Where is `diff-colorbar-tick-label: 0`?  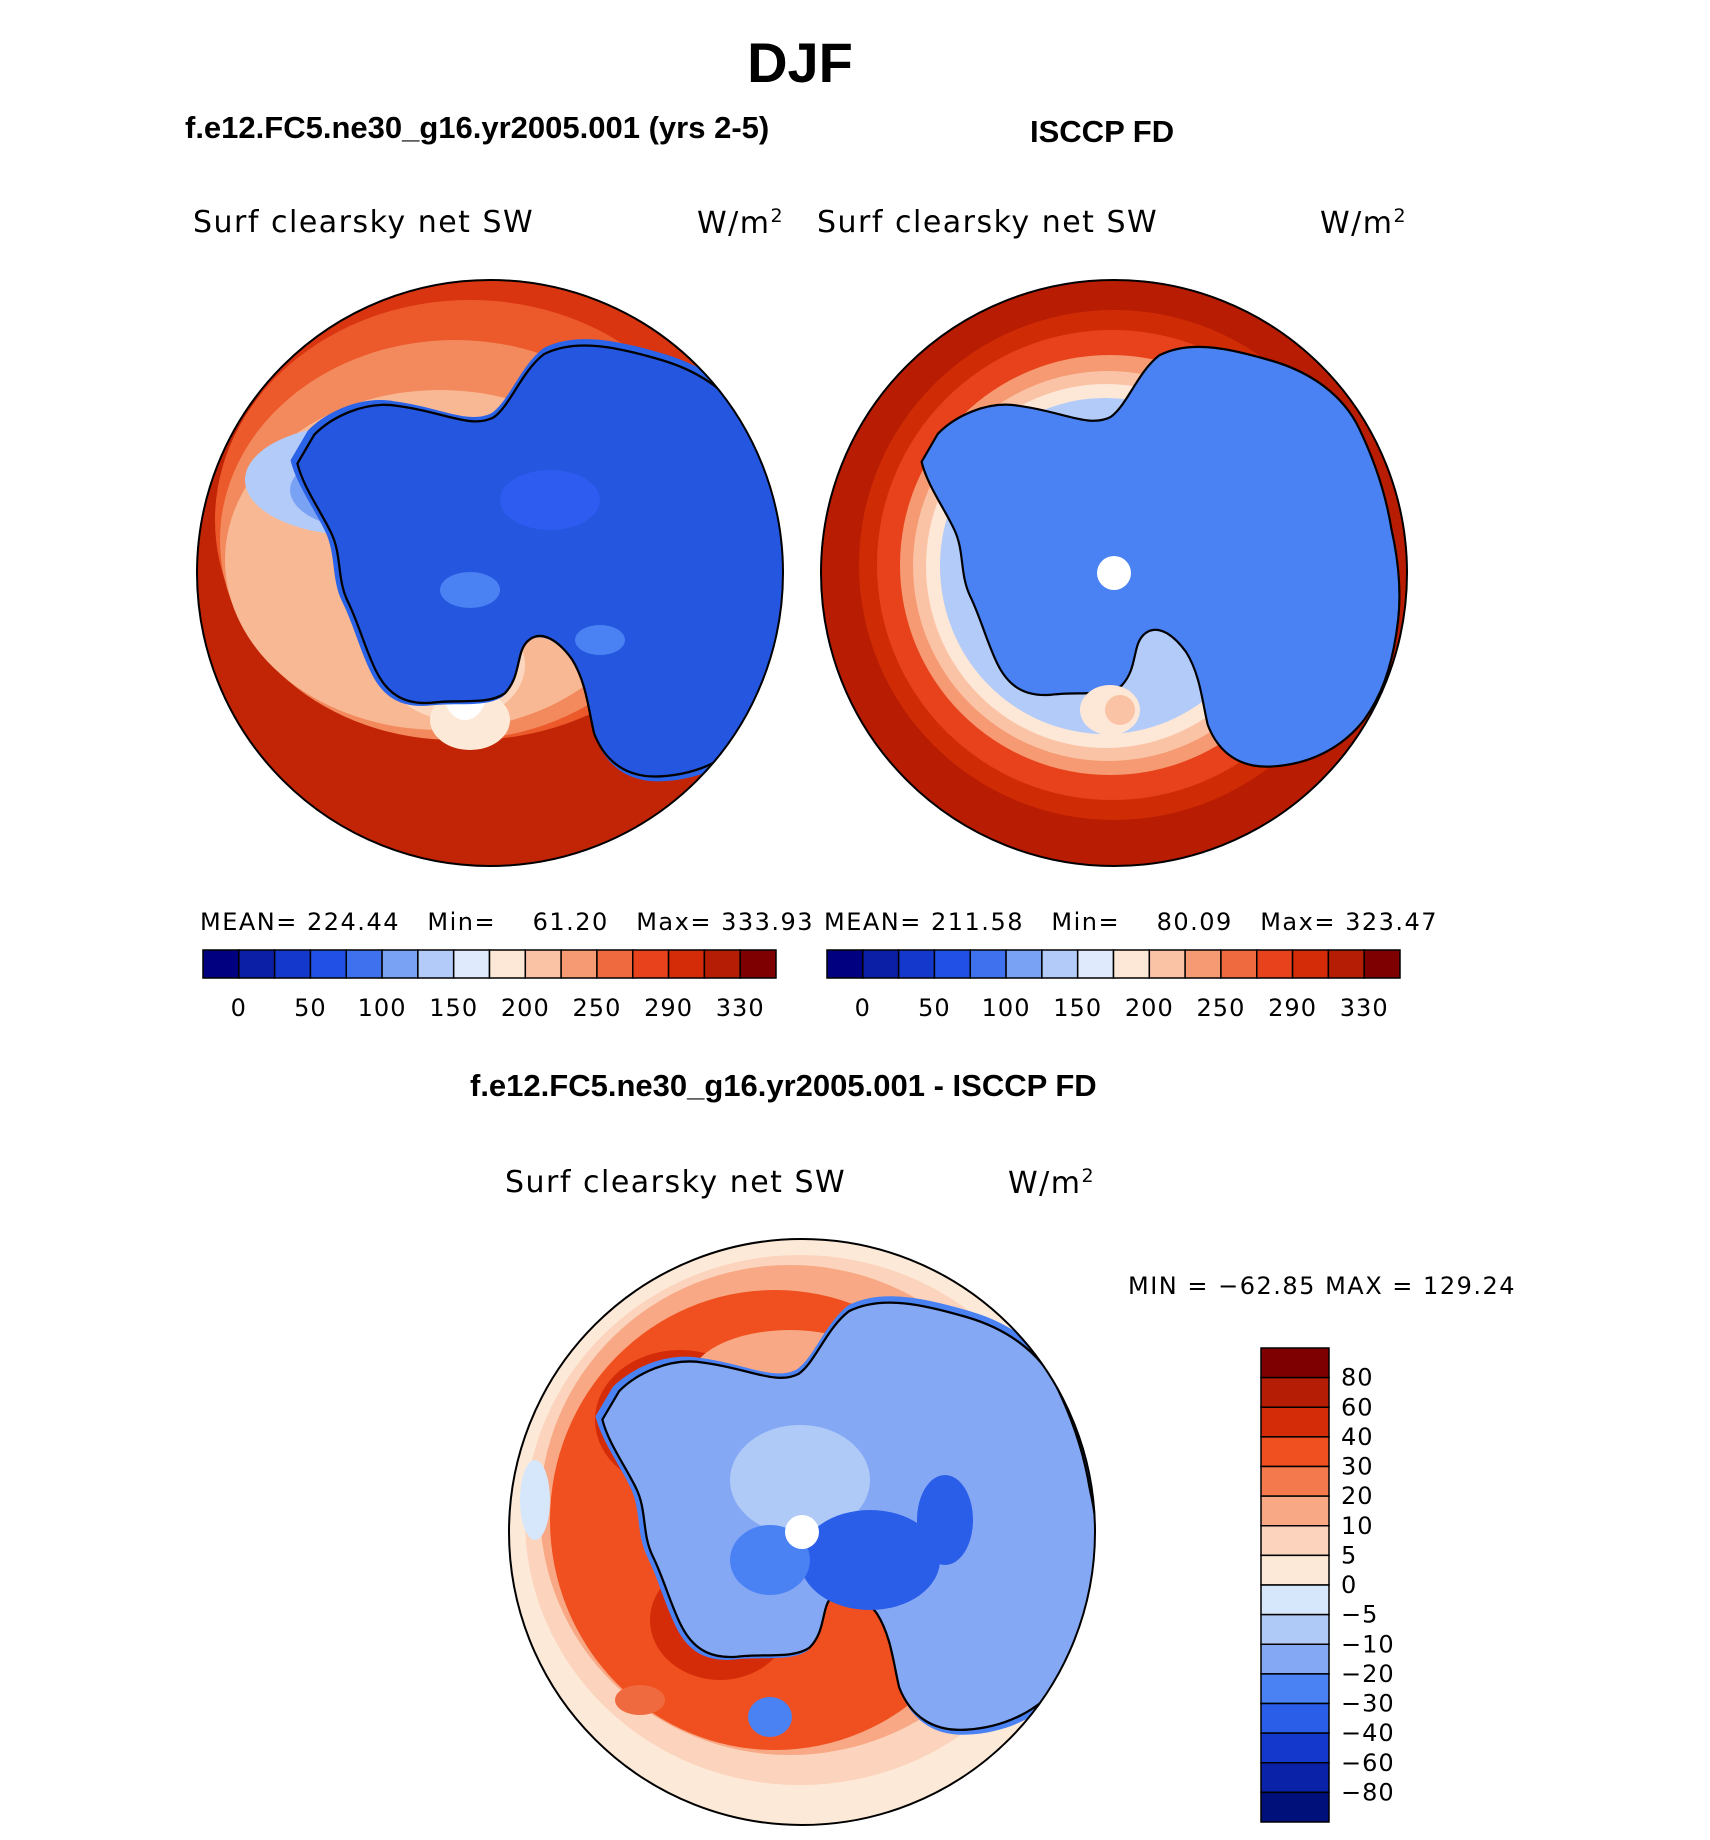
diff-colorbar-tick-label: 0 is located at coordinates (1349, 1585).